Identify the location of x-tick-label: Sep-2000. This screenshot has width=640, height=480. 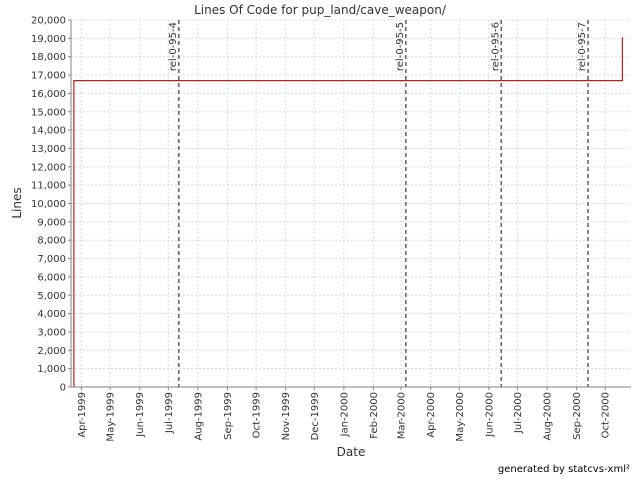
(577, 416).